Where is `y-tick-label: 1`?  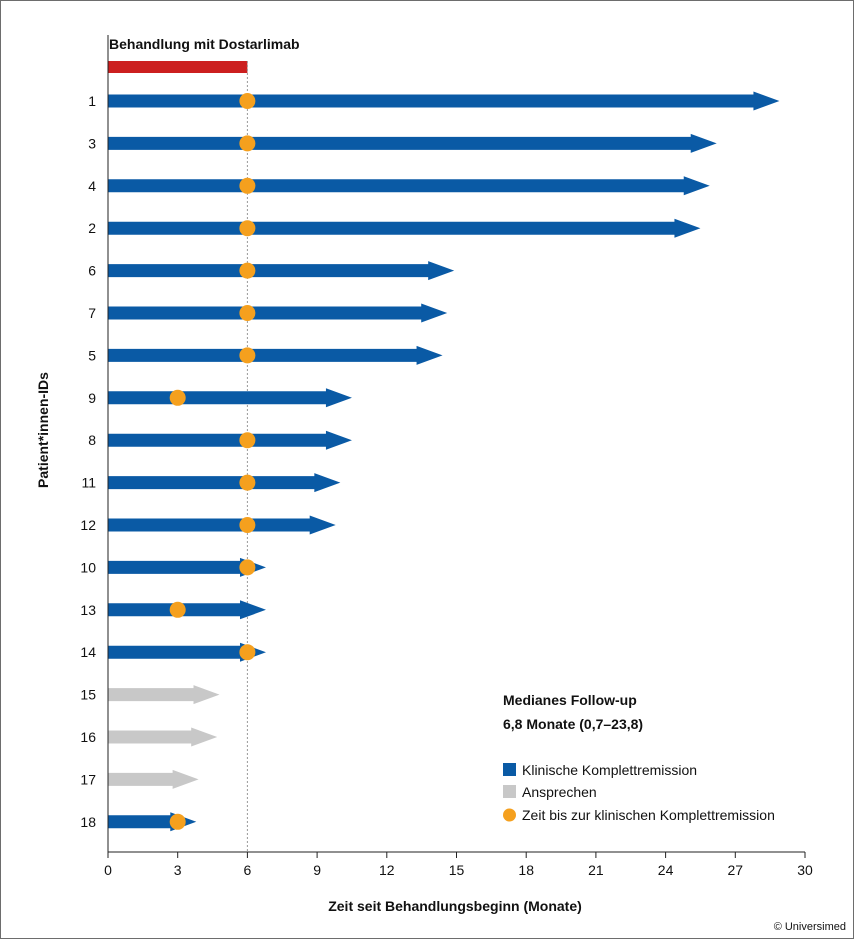 y-tick-label: 1 is located at coordinates (92, 101).